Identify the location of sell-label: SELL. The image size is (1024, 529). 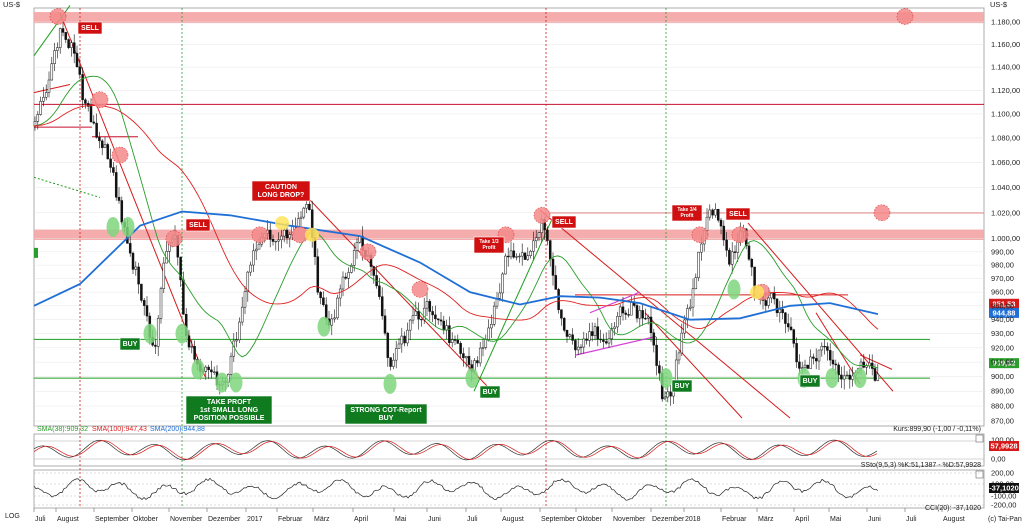
(198, 225).